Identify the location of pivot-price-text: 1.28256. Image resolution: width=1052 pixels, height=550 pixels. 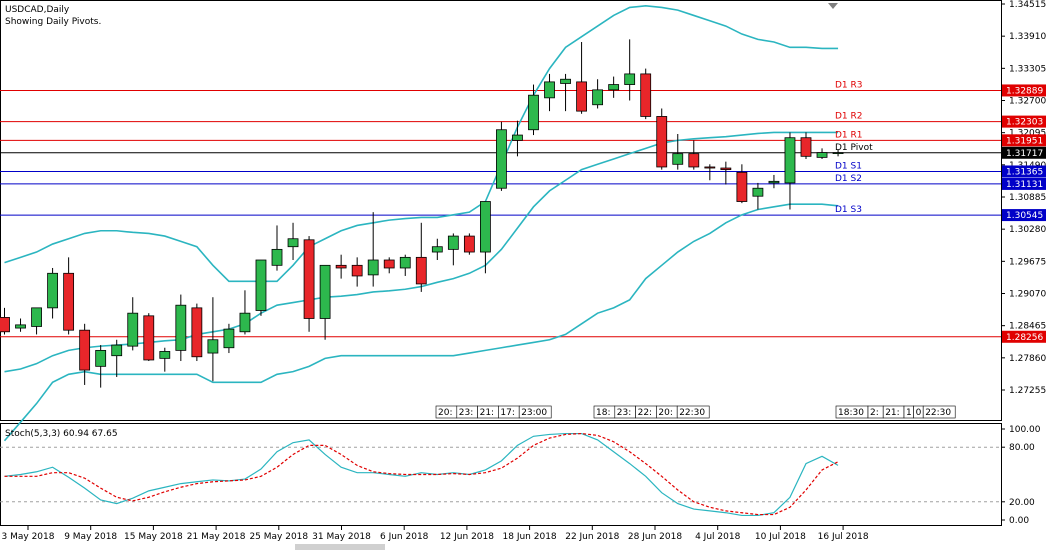
(1024, 338).